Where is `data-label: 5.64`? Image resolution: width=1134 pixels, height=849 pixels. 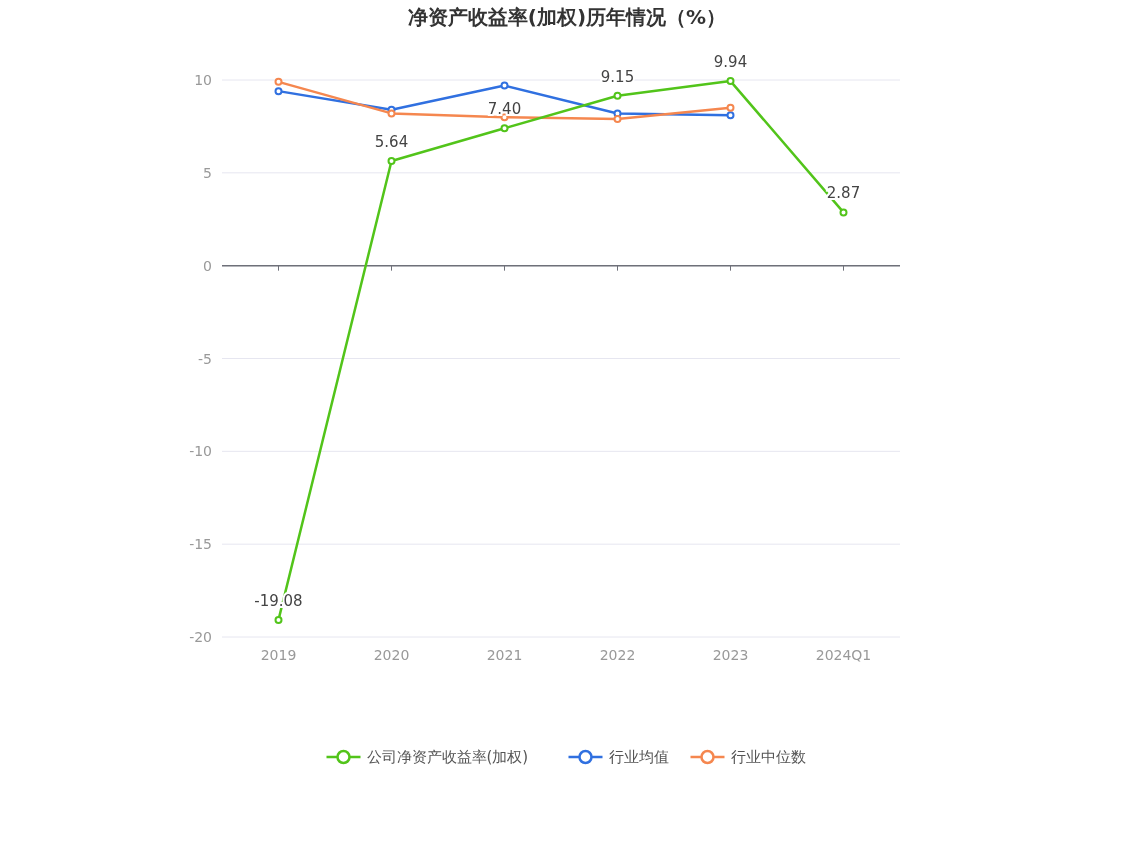 data-label: 5.64 is located at coordinates (391, 141).